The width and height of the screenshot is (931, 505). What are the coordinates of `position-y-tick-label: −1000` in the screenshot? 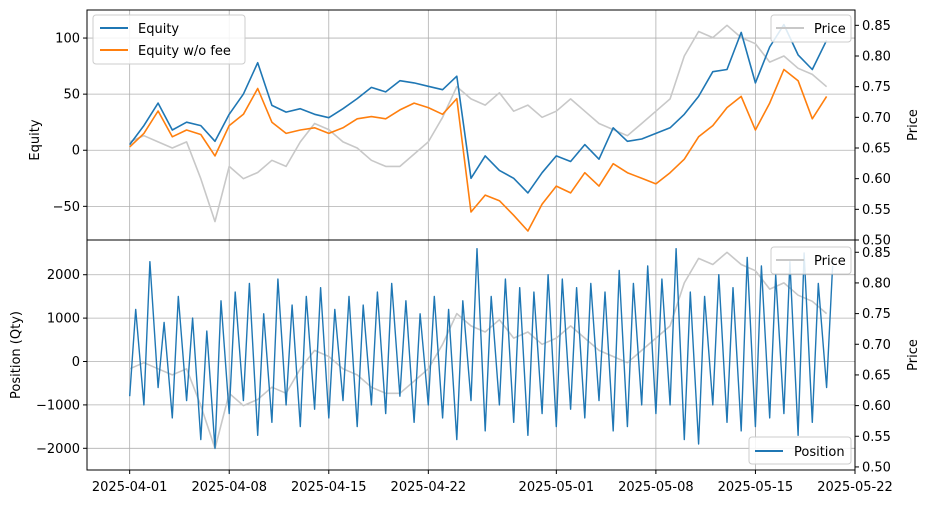 It's located at (58, 405).